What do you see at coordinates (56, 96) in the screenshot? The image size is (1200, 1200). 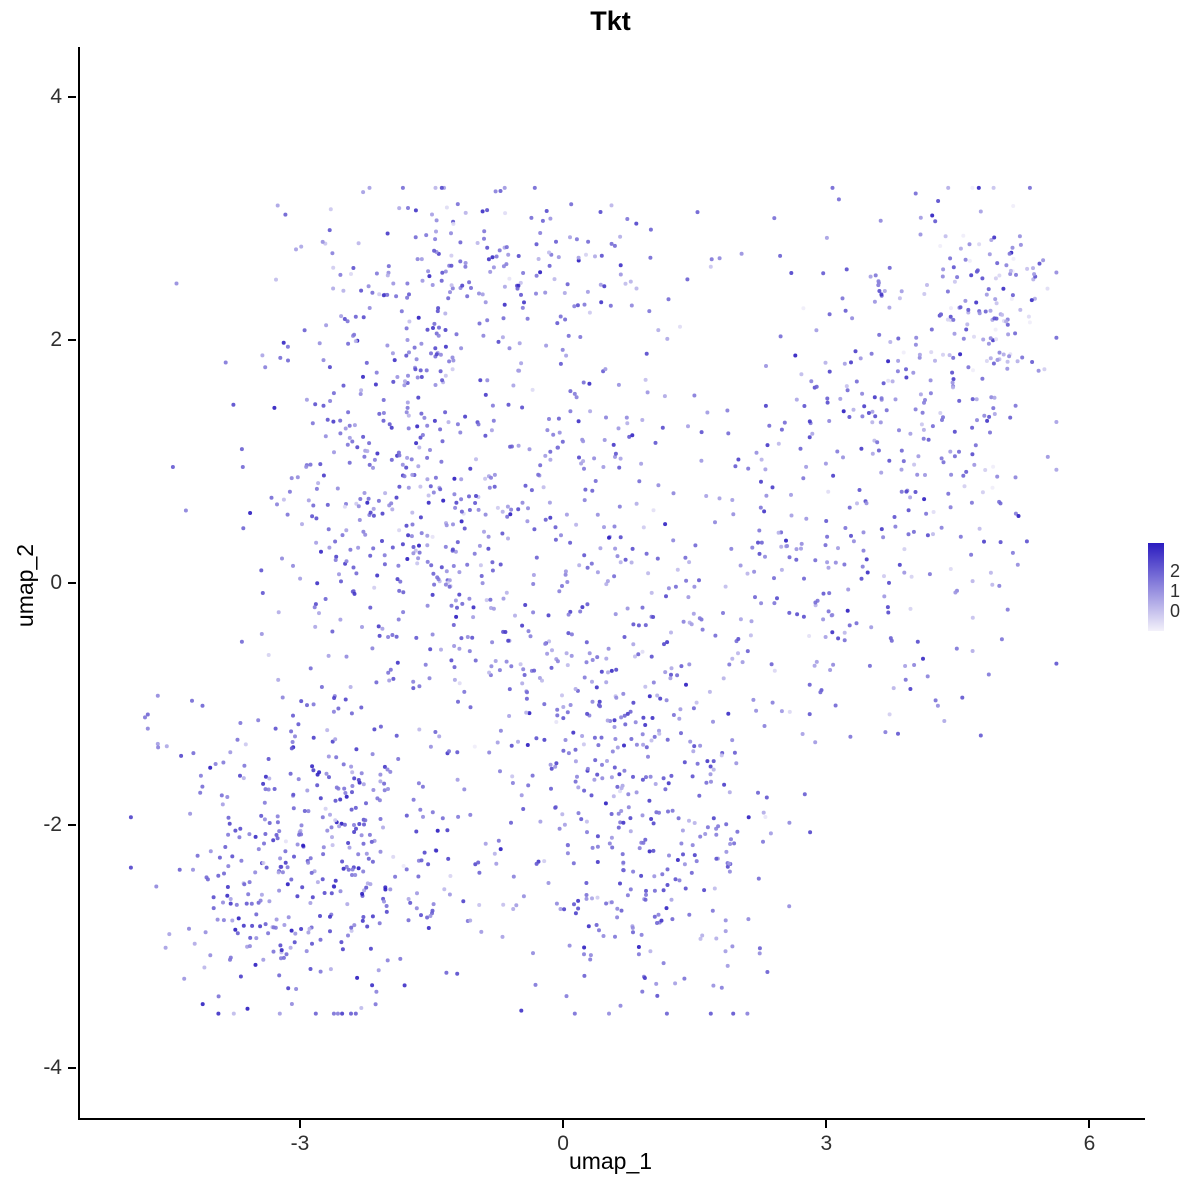 I see `y-tick-label: 4` at bounding box center [56, 96].